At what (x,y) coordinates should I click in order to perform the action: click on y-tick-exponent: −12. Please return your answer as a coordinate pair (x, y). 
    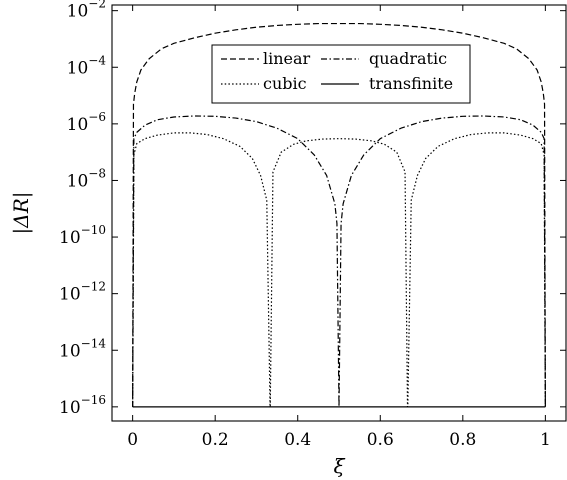
    Looking at the image, I should click on (93, 287).